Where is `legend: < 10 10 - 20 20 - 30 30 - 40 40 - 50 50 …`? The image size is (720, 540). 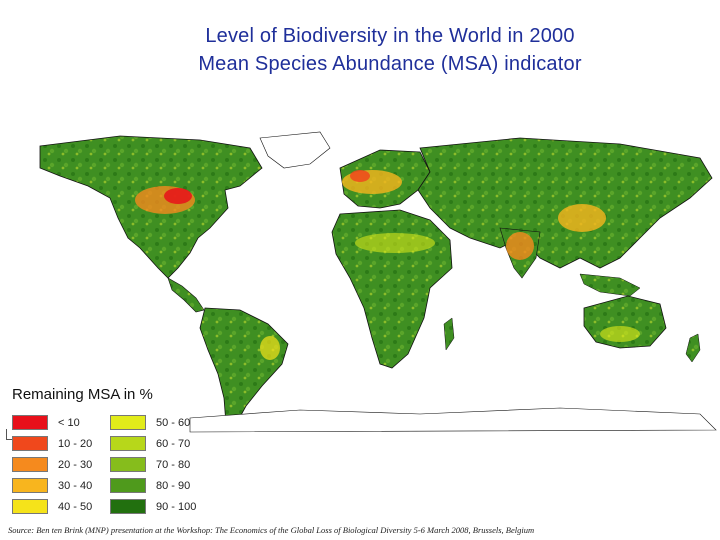 legend: < 10 10 - 20 20 - 30 30 - 40 40 - 50 50 … is located at coordinates (108, 462).